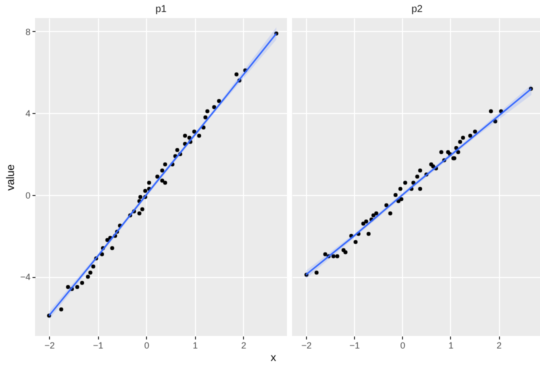  I want to click on chart-title: p2, so click(417, 9).